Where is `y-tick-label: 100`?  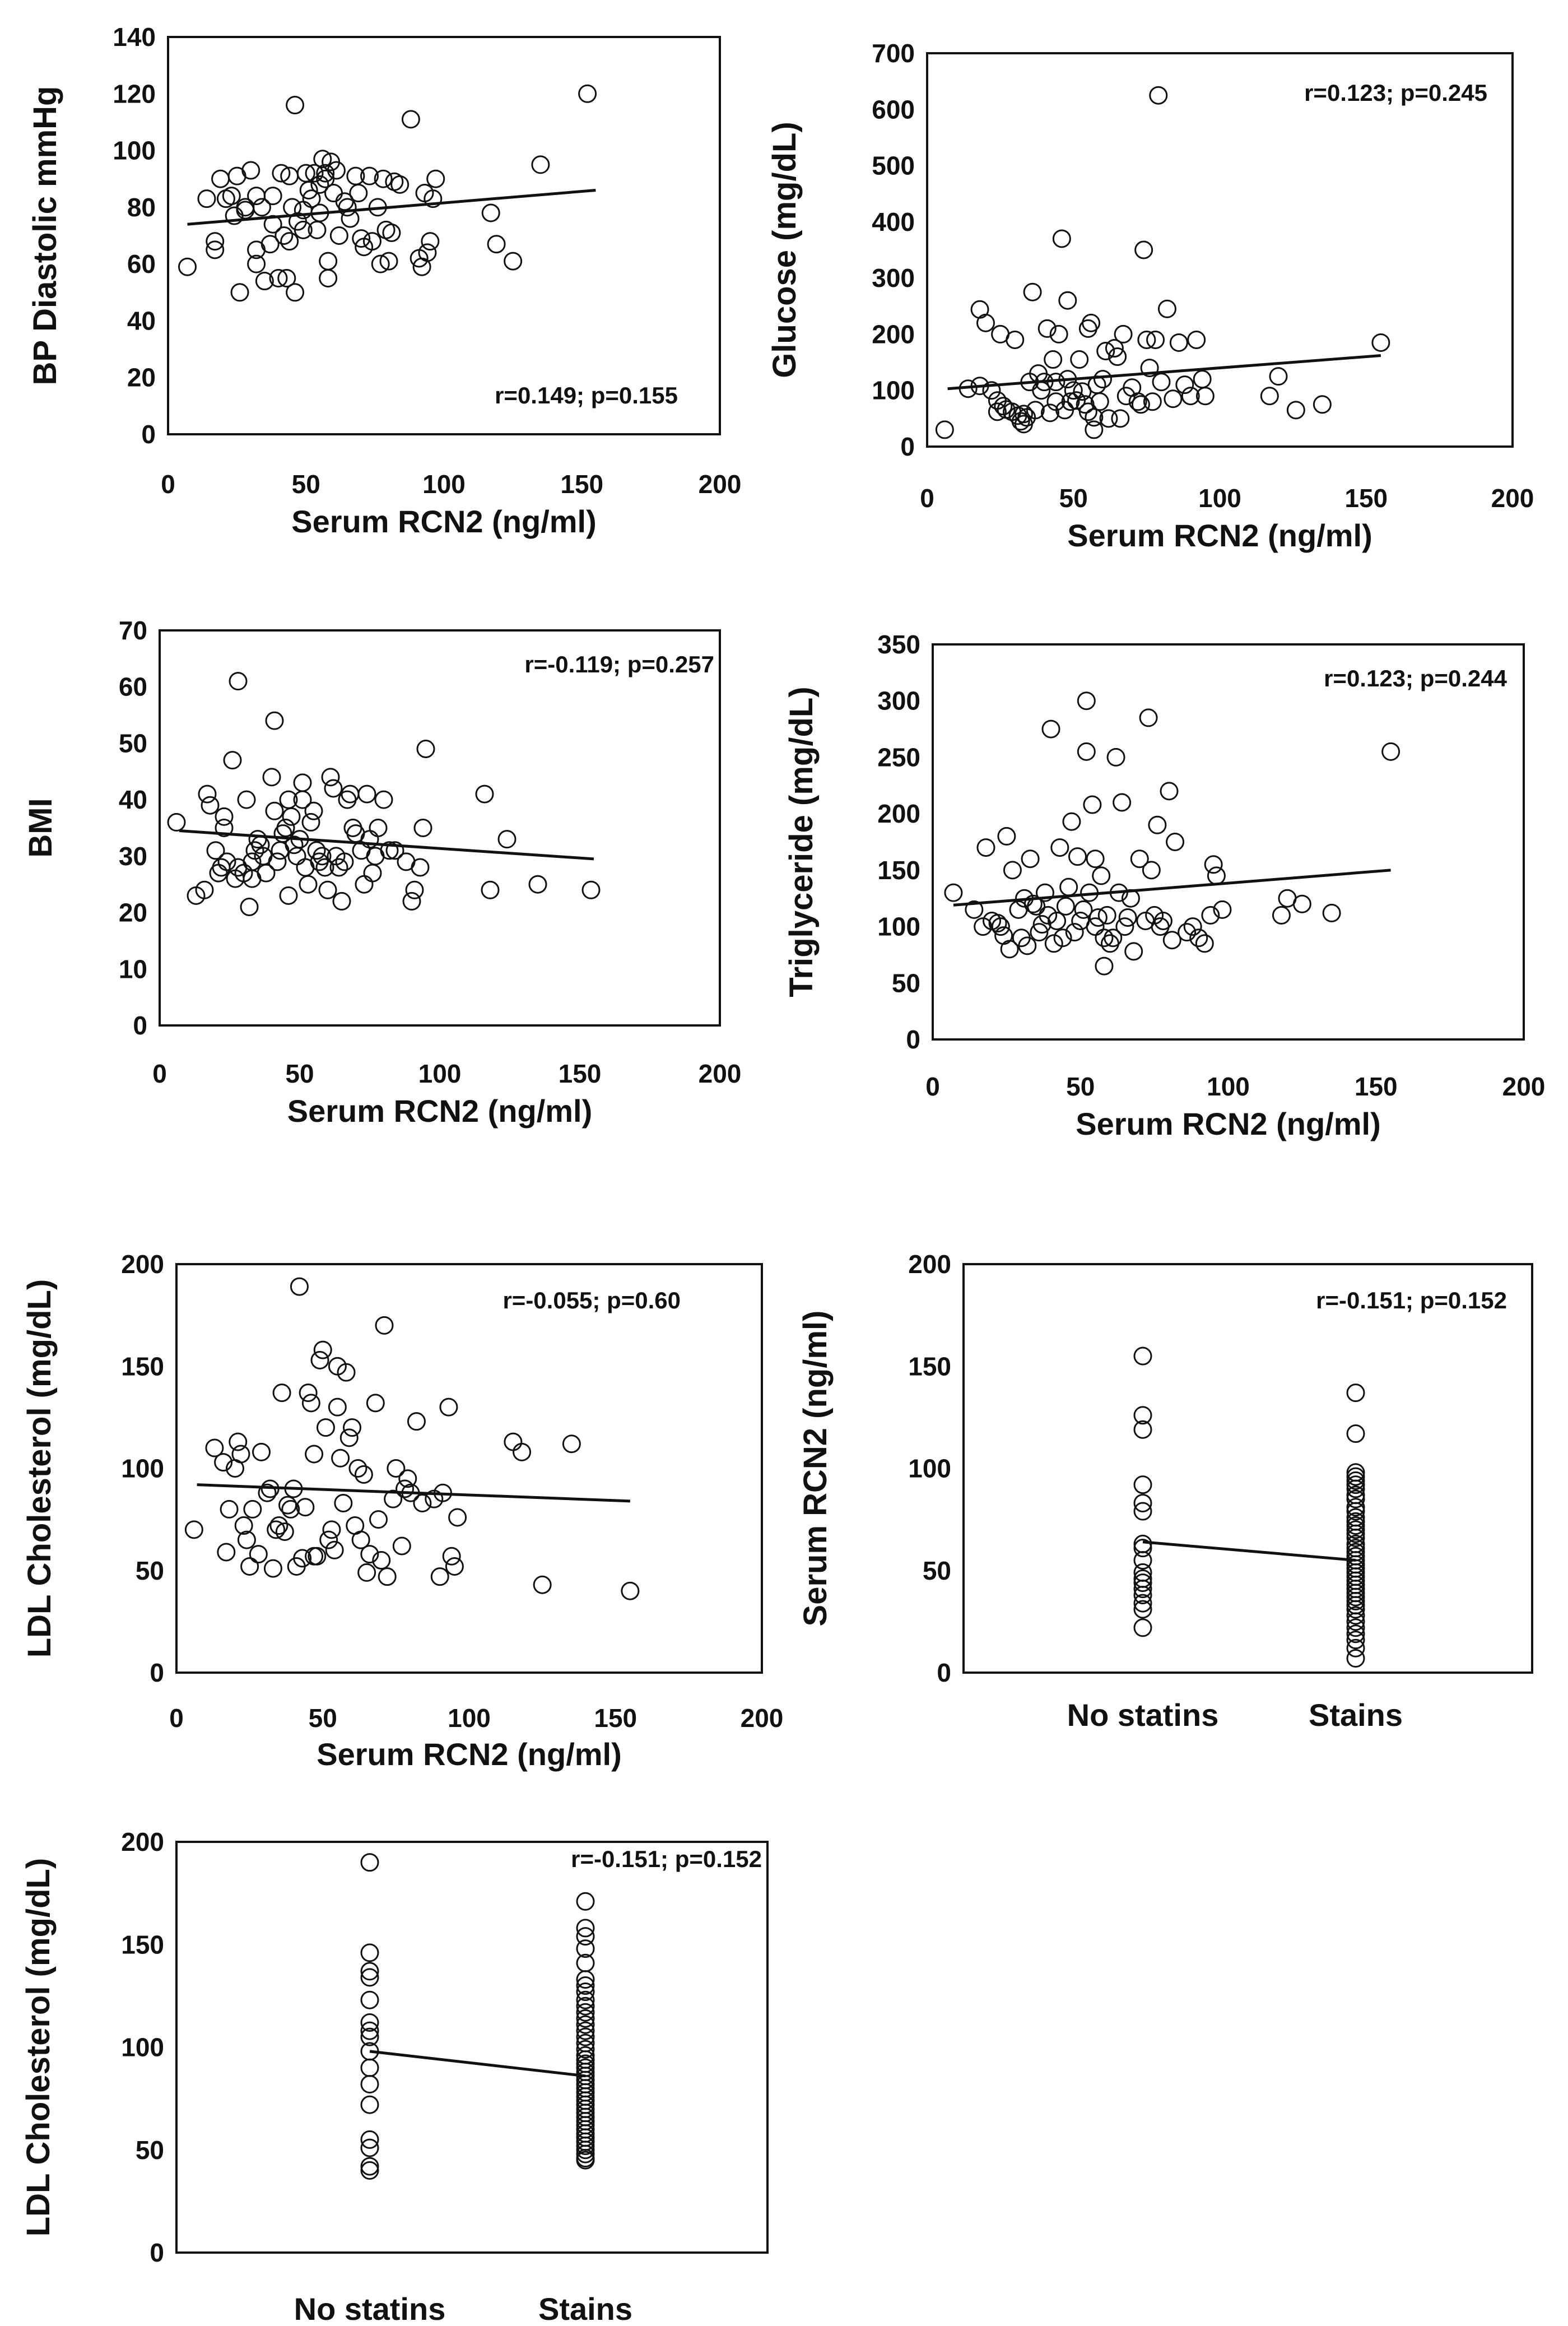 y-tick-label: 100 is located at coordinates (899, 927).